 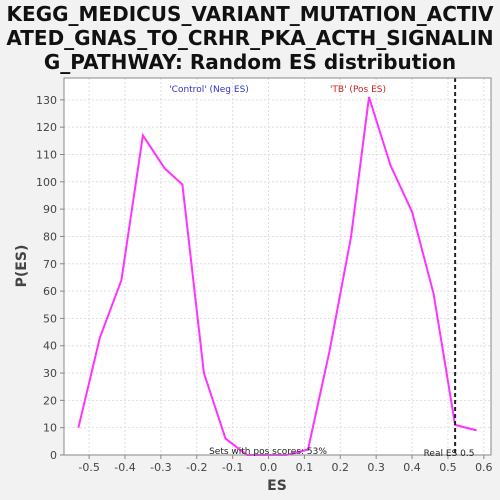 What do you see at coordinates (449, 454) in the screenshot?
I see `real-es-label: Real ES 0.5` at bounding box center [449, 454].